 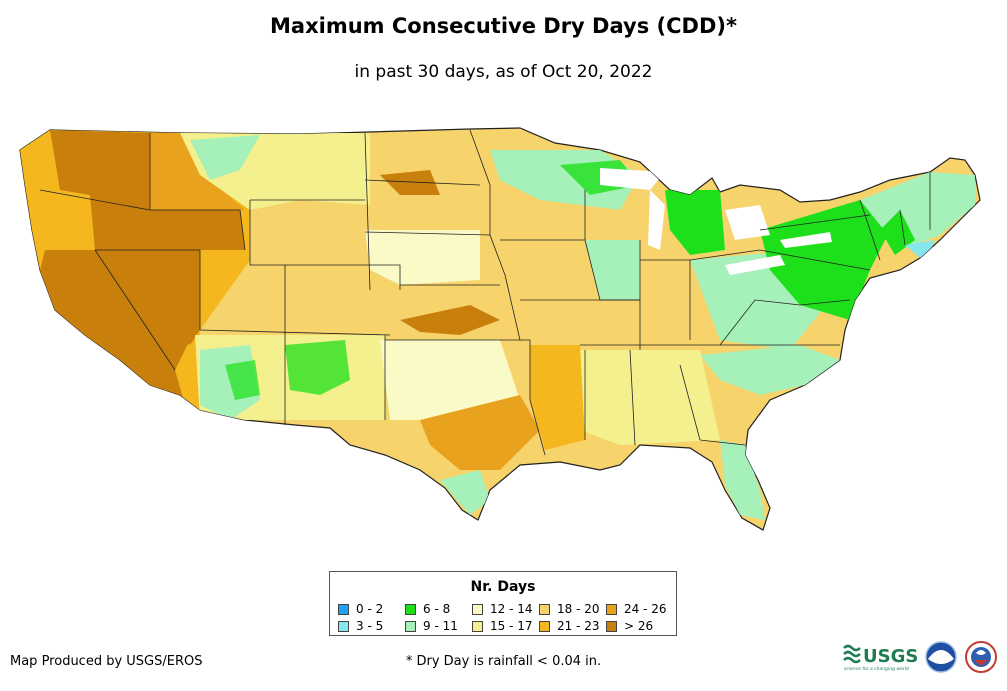 I want to click on map-subtitle: in past 30 days, as of Oct 20, 2022, so click(x=503, y=72).